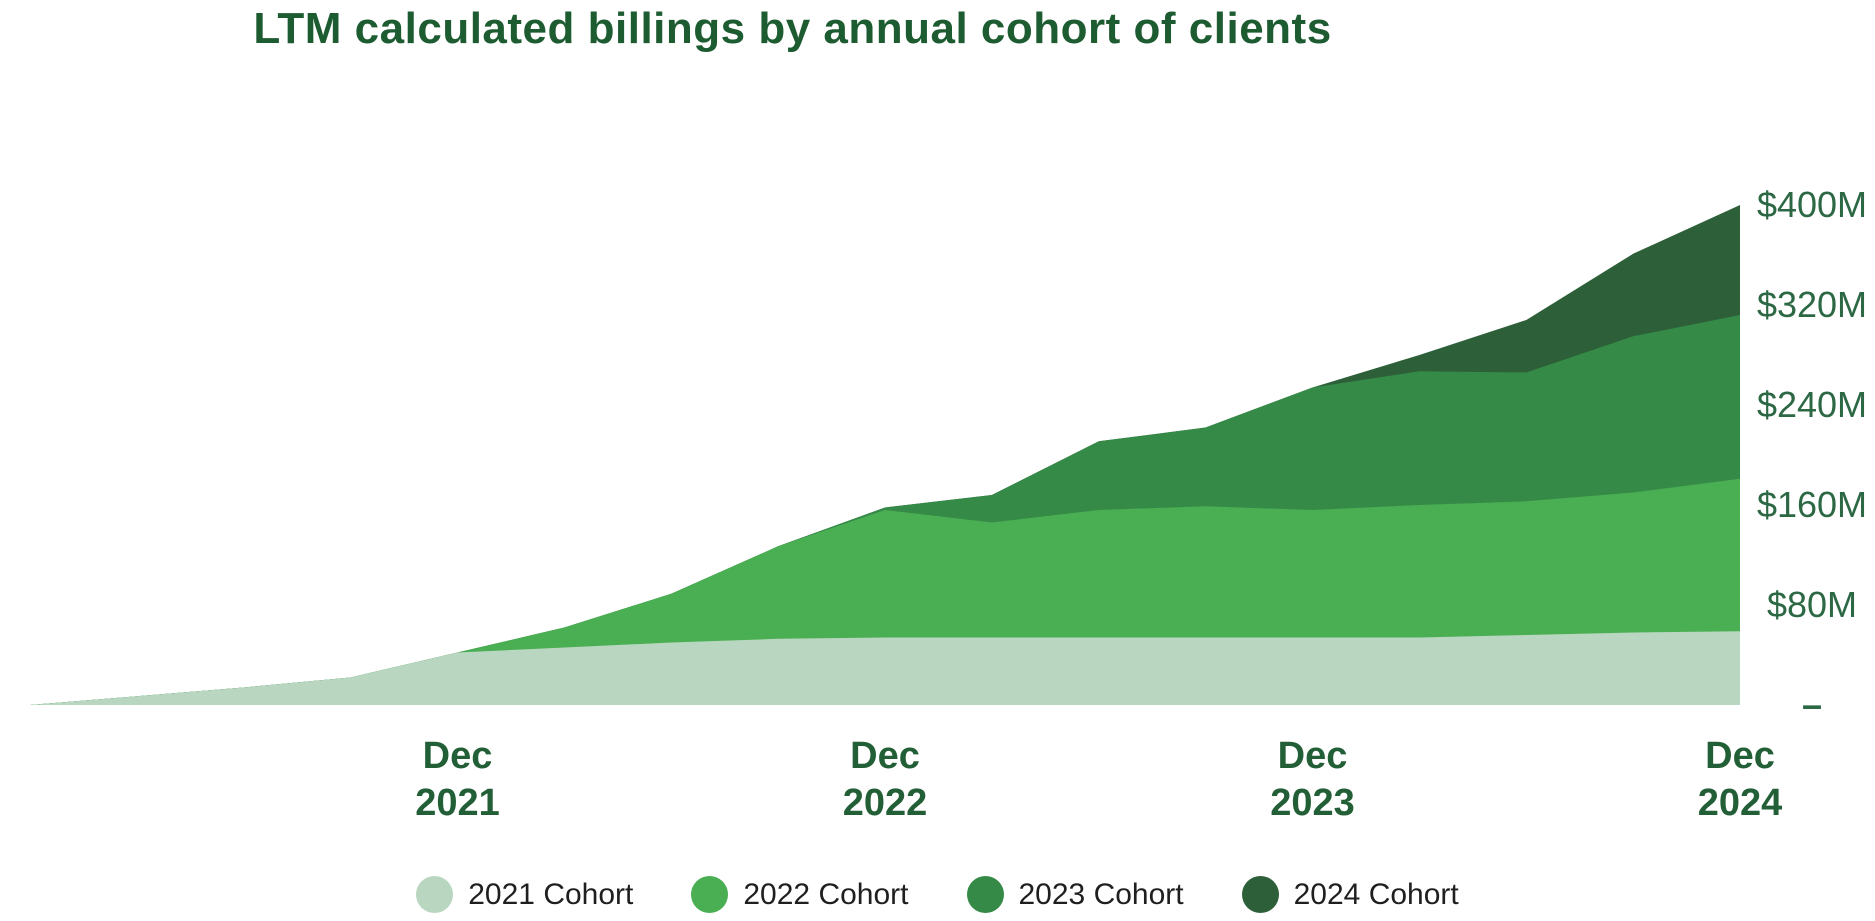  Describe the element at coordinates (885, 668) in the screenshot. I see `area-series-2021` at that location.